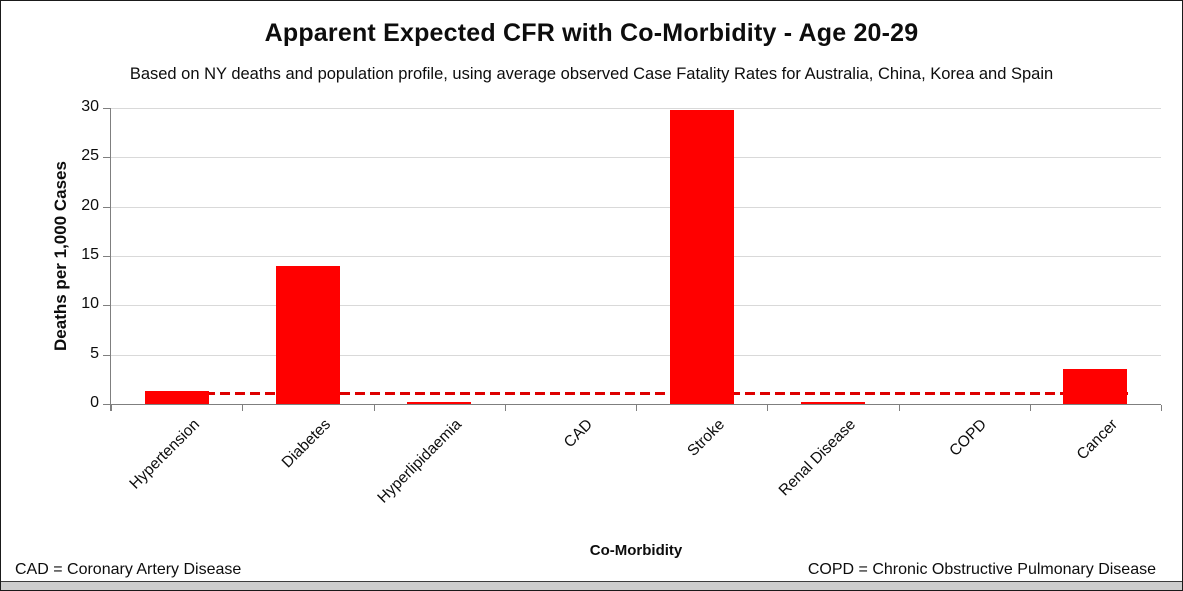 The width and height of the screenshot is (1183, 591). What do you see at coordinates (90, 205) in the screenshot?
I see `y-tick-label: 20` at bounding box center [90, 205].